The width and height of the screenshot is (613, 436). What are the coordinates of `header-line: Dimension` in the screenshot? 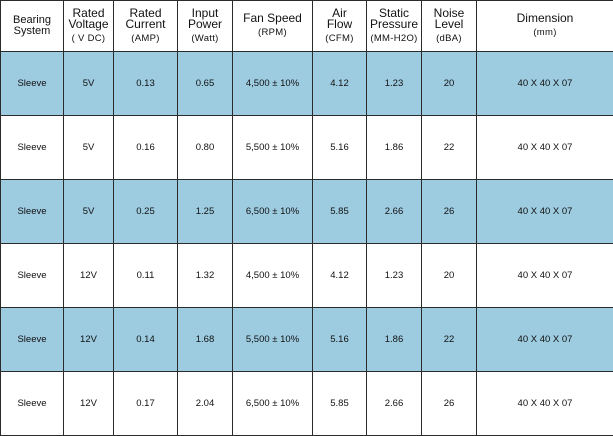 It's located at (545, 18).